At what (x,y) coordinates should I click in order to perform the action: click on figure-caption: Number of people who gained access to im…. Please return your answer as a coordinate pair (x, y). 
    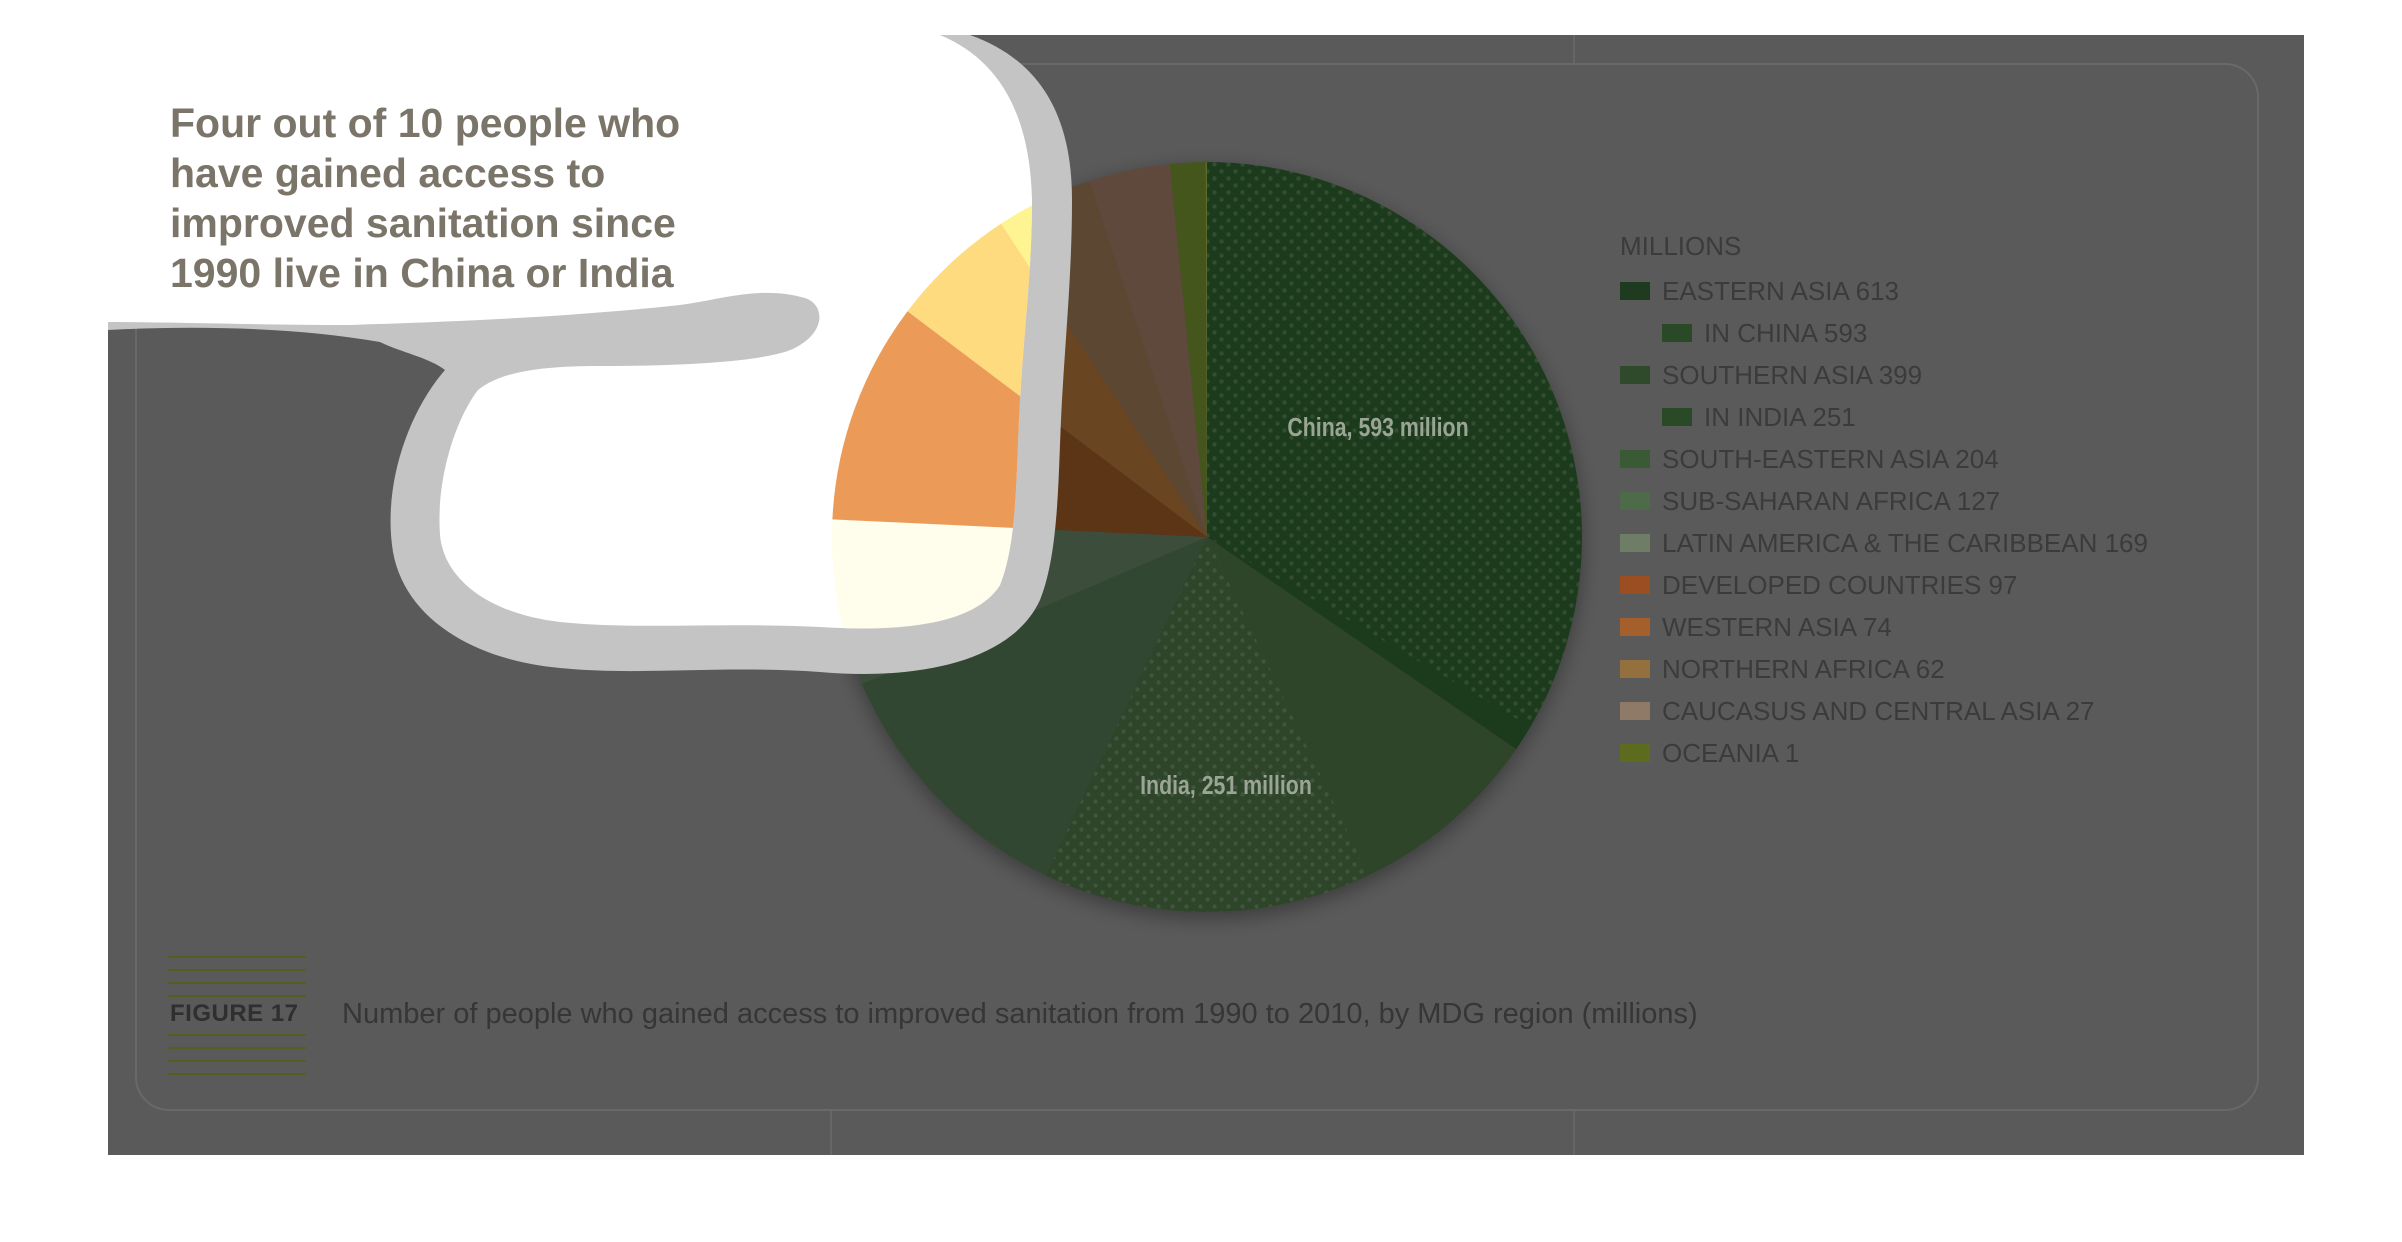
    Looking at the image, I should click on (1020, 1014).